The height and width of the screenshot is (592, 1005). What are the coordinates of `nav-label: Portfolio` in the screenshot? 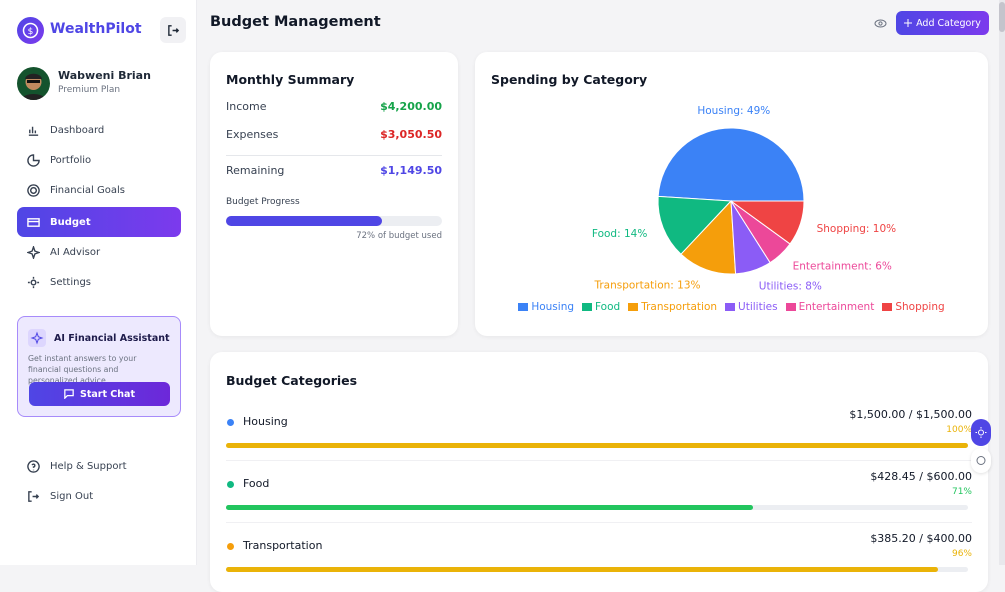 It's located at (71, 160).